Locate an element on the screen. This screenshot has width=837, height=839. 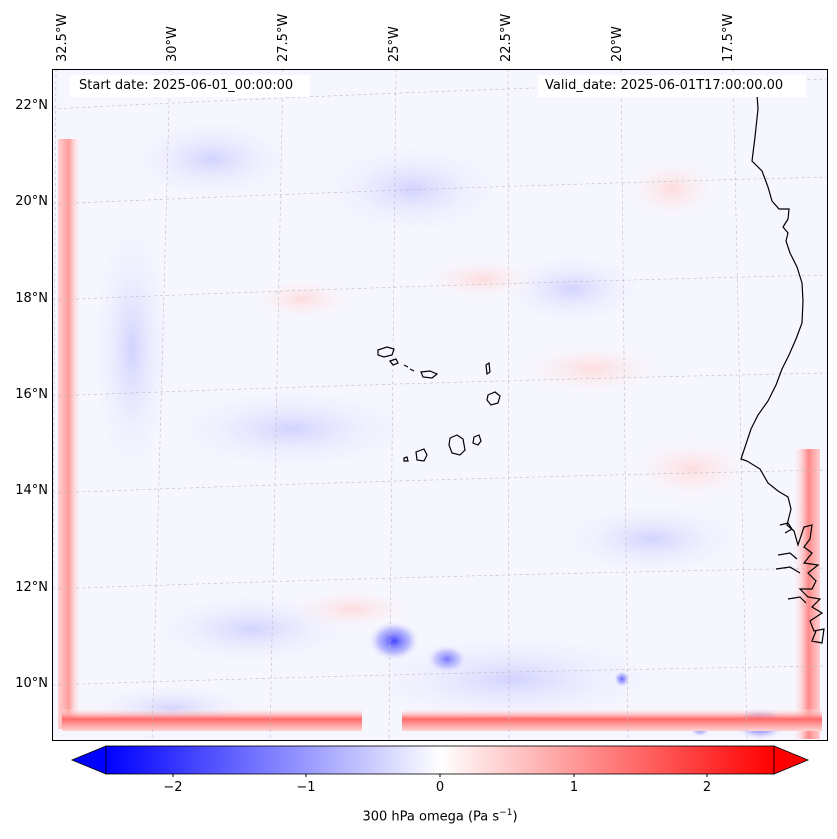
field-bottom-edge-left is located at coordinates (212, 720).